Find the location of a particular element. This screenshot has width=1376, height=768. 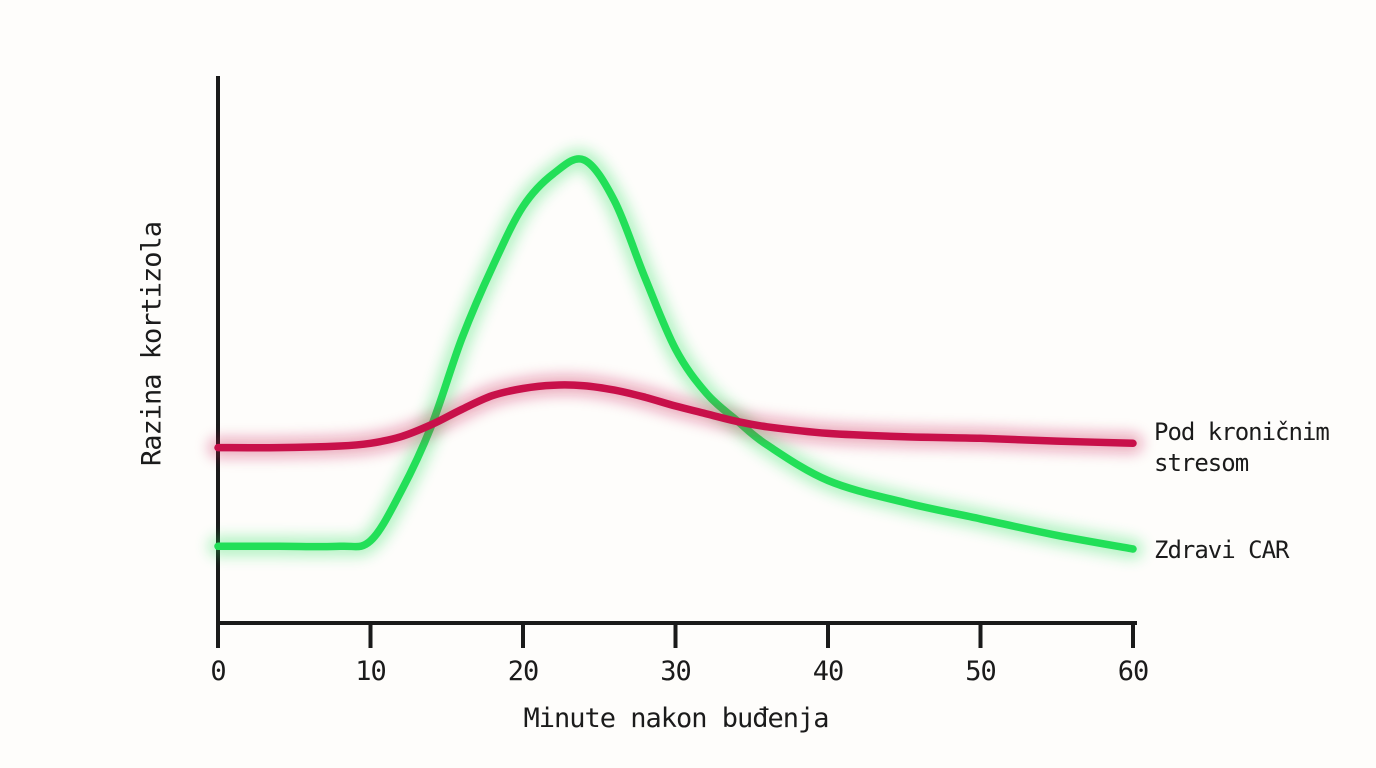

x-tick-label: 40 is located at coordinates (828, 671).